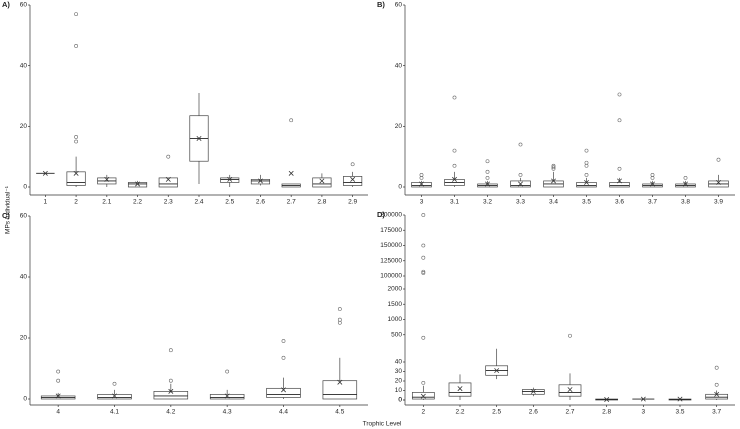 The image size is (740, 429). Describe the element at coordinates (685, 202) in the screenshot. I see `x-tick-label: 3.8` at that location.